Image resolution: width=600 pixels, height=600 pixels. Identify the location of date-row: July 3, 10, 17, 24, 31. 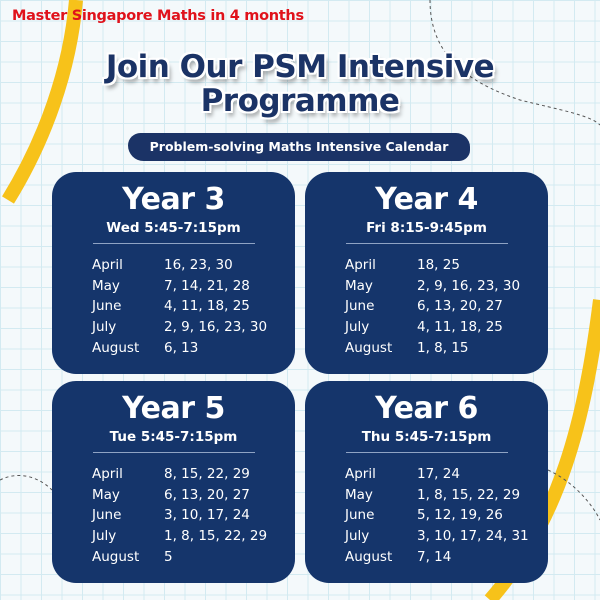
(437, 538).